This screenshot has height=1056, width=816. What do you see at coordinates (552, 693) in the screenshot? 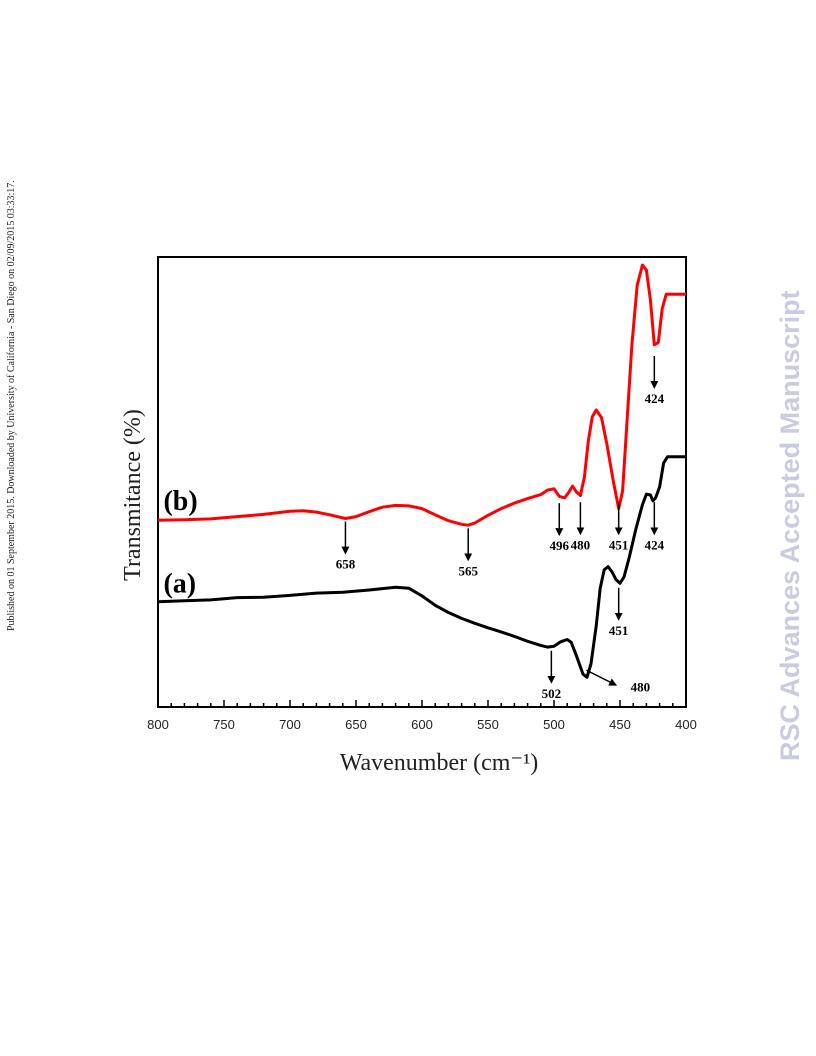
I see `peak-label: 502` at bounding box center [552, 693].